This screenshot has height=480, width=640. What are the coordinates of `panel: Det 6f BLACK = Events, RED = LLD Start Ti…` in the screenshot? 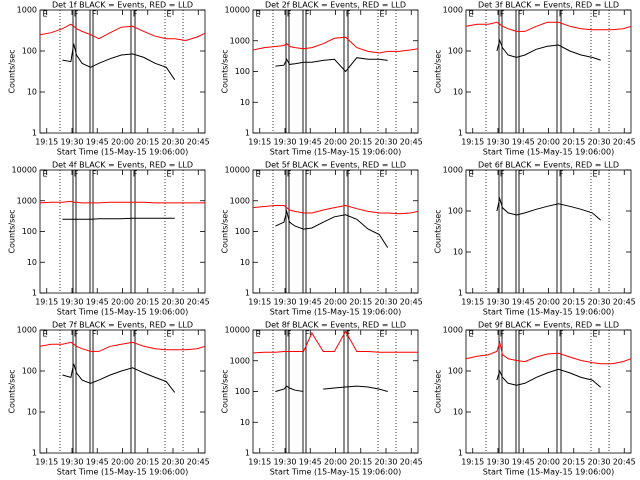 It's located at (535, 239).